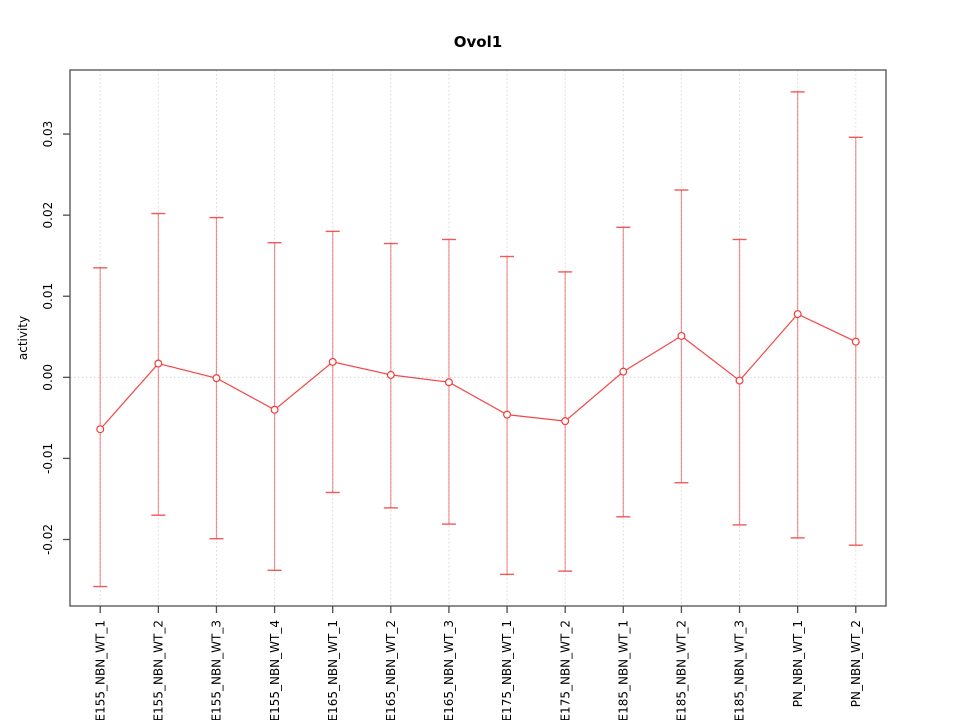  Describe the element at coordinates (48, 215) in the screenshot. I see `y-tick-label: 0.02` at that location.